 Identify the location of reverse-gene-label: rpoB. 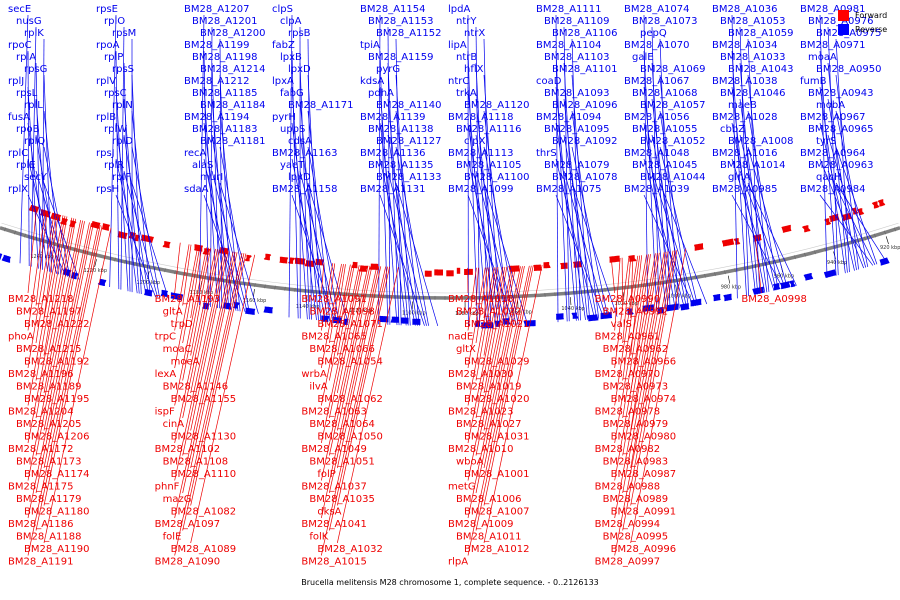
(28, 129).